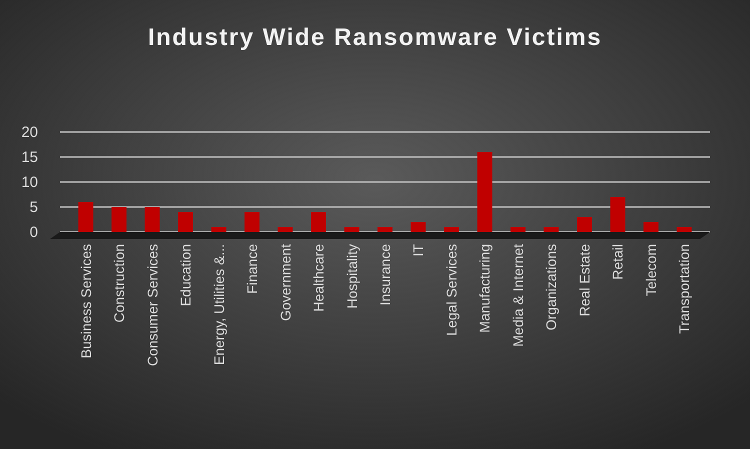 This screenshot has height=449, width=750. Describe the element at coordinates (252, 269) in the screenshot. I see `x-tick-label: Finance` at that location.